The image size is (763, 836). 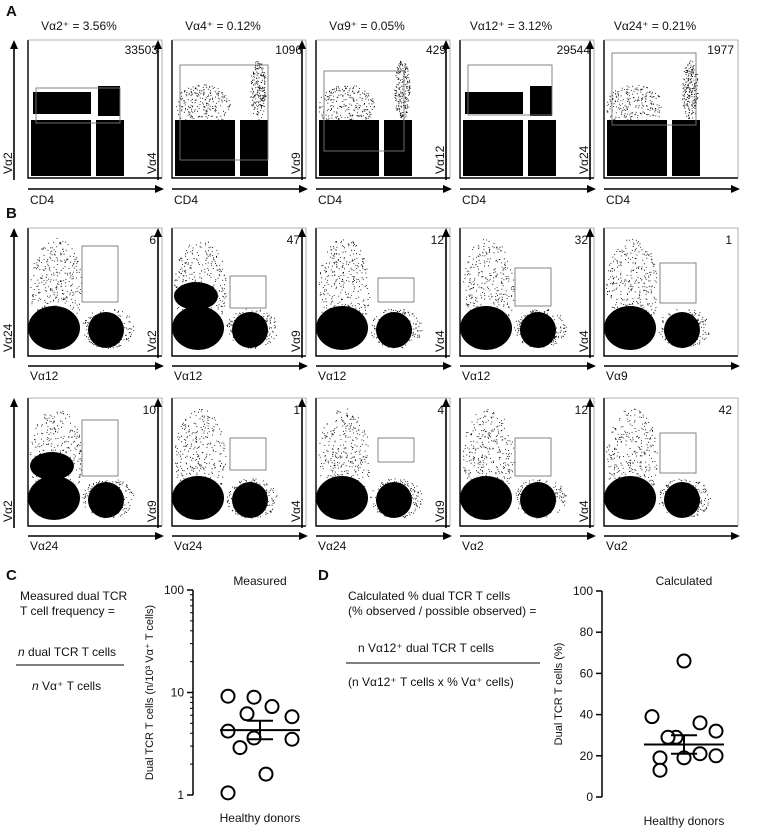 I want to click on y-axis-label: Vα24, so click(x=584, y=159).